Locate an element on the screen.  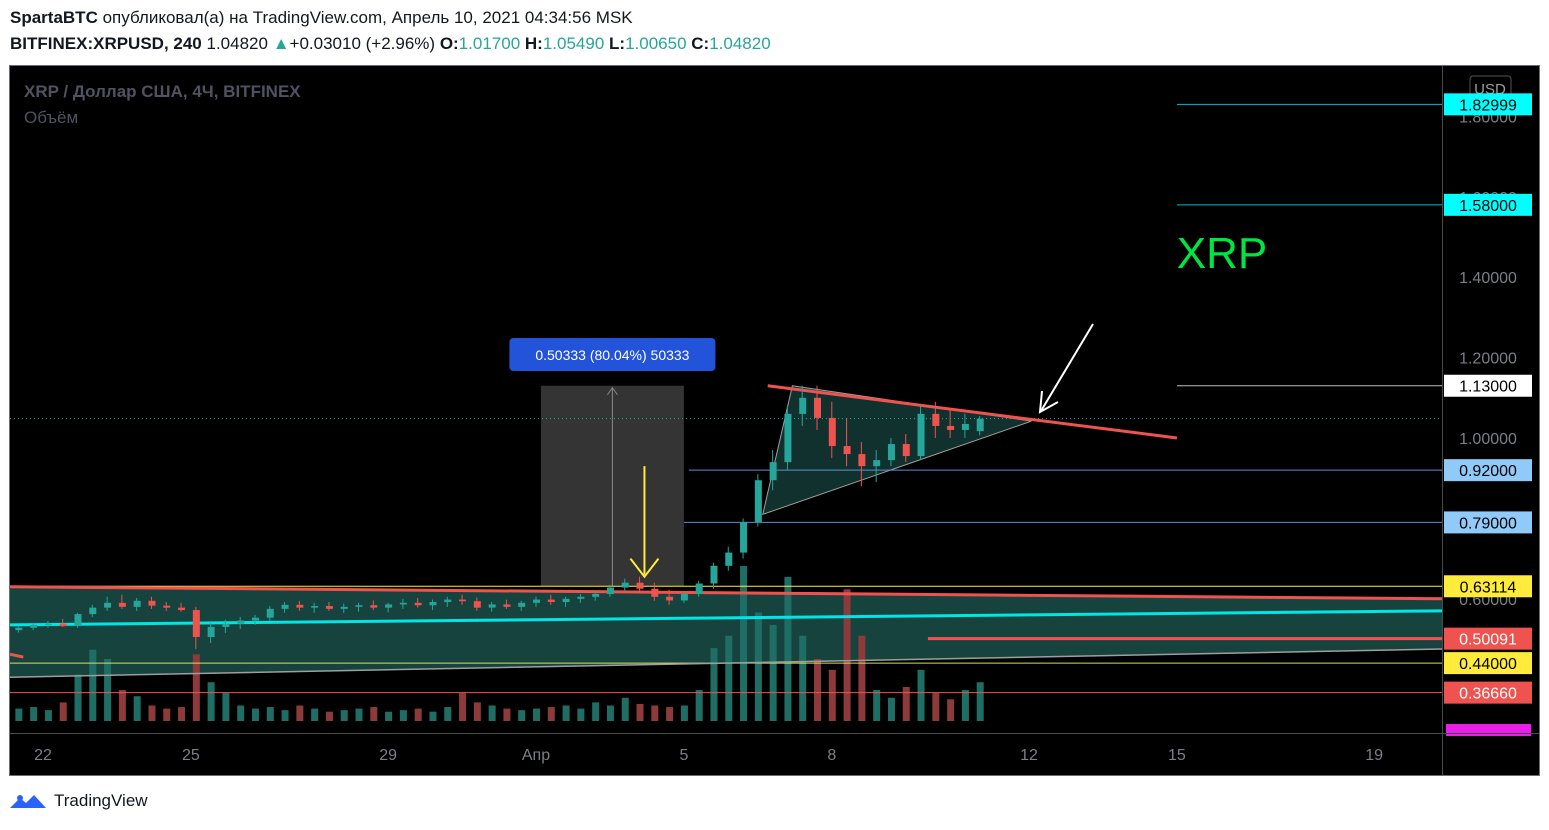
tradingview-brand: TradingView is located at coordinates (78, 801).